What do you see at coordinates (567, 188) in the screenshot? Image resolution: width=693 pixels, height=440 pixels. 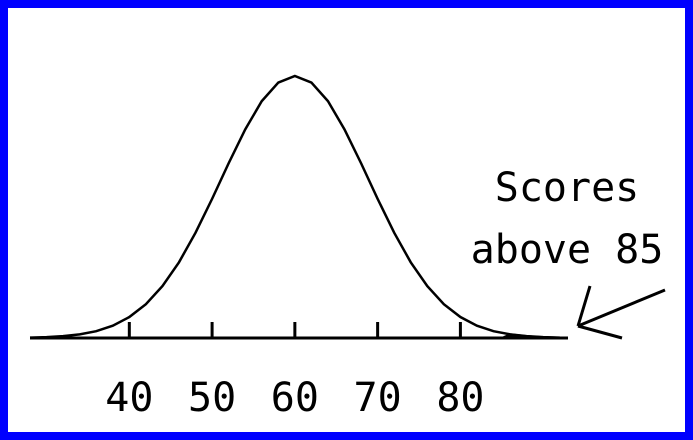 I see `annotation: Scores` at bounding box center [567, 188].